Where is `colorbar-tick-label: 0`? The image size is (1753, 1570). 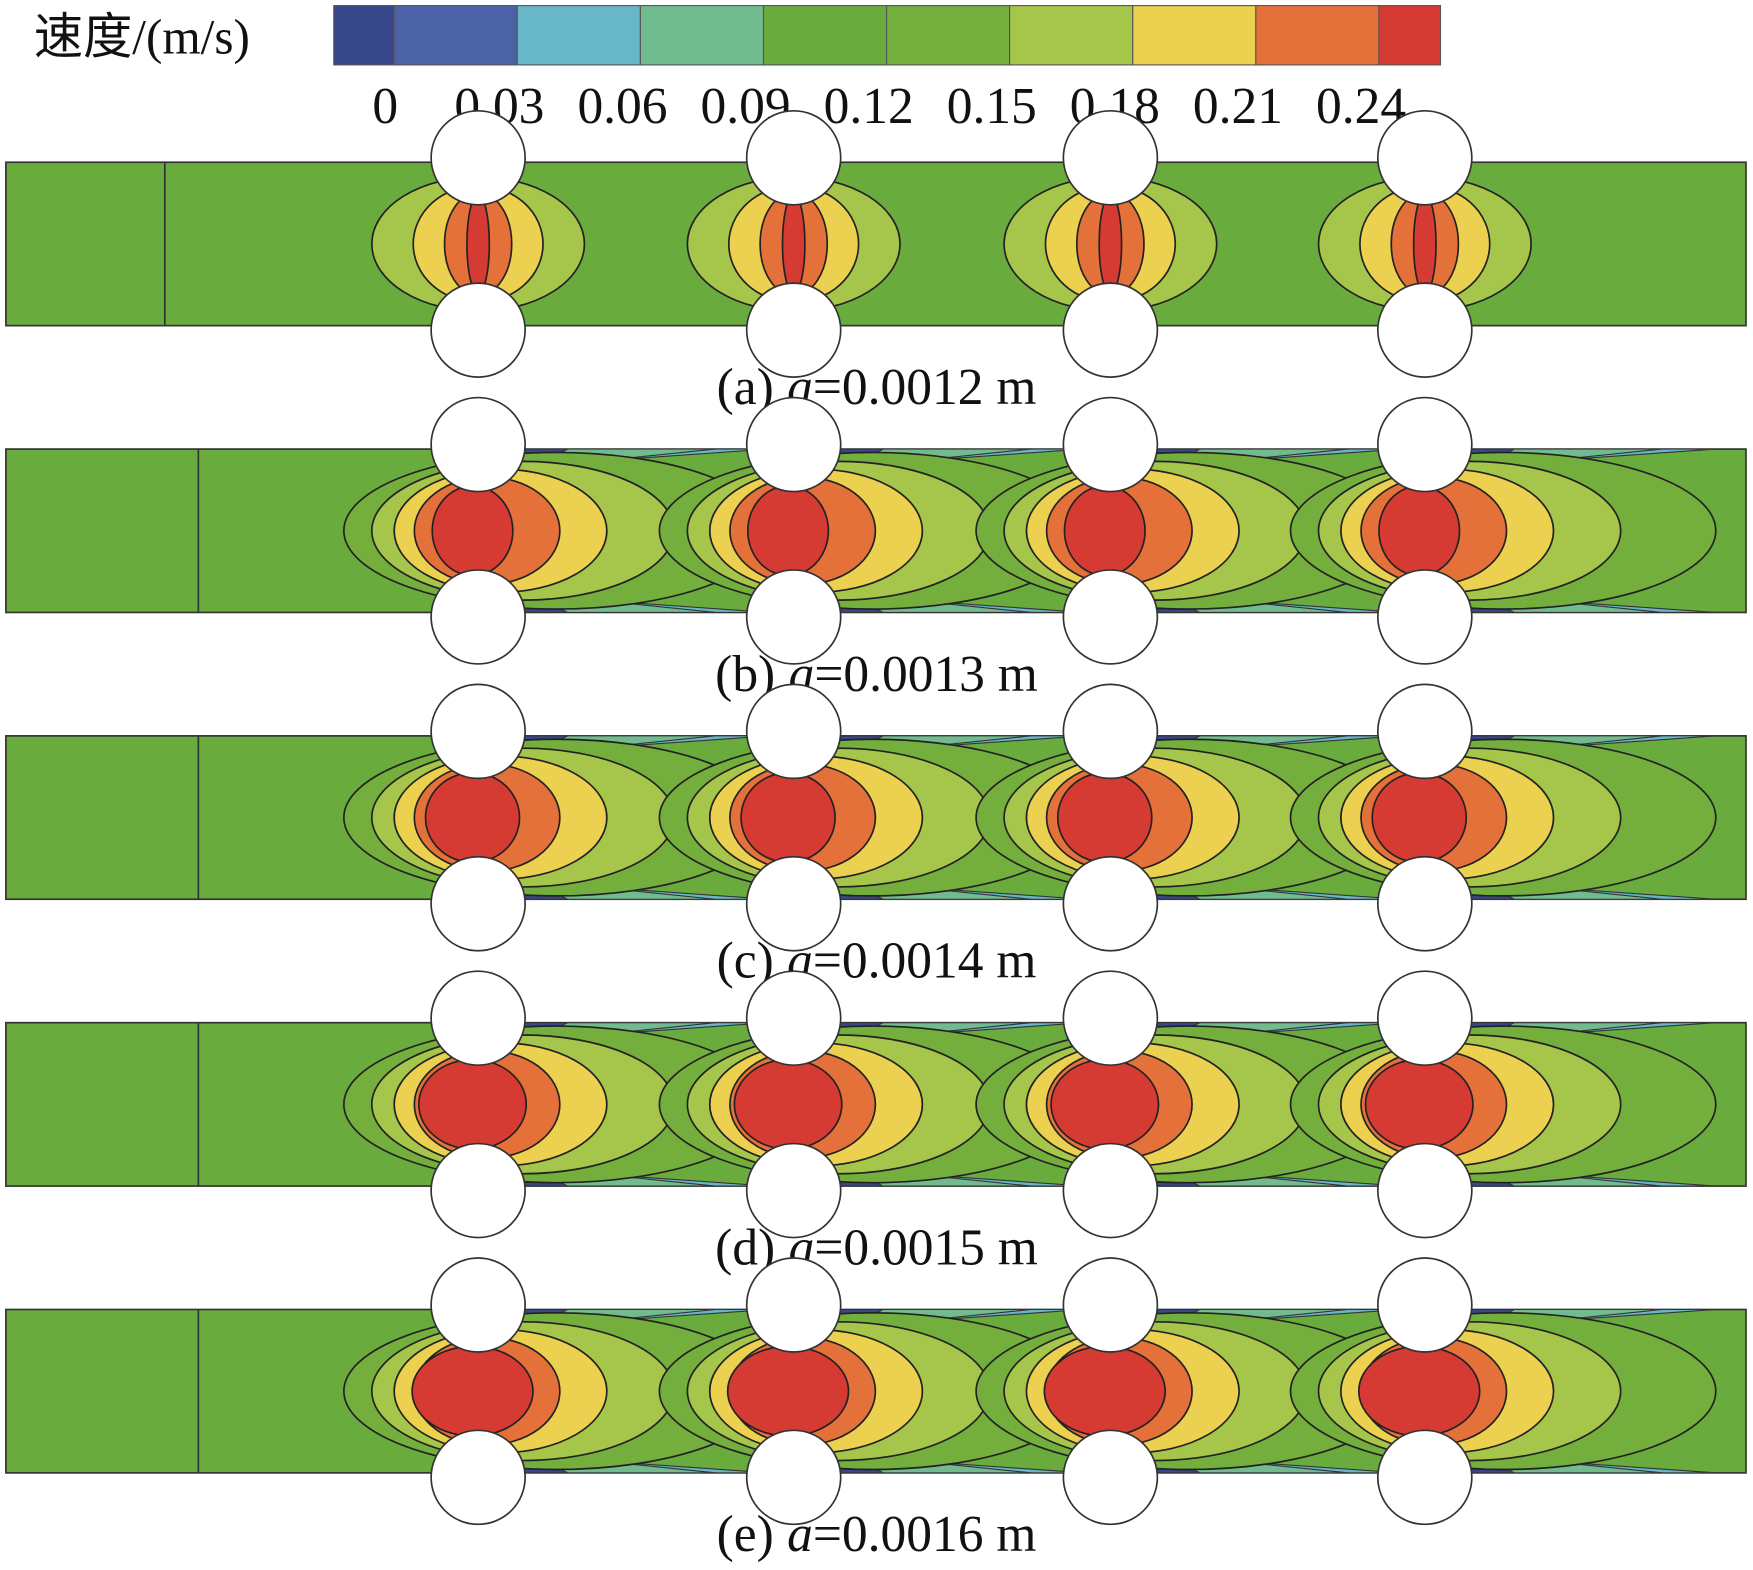
colorbar-tick-label: 0 is located at coordinates (385, 106).